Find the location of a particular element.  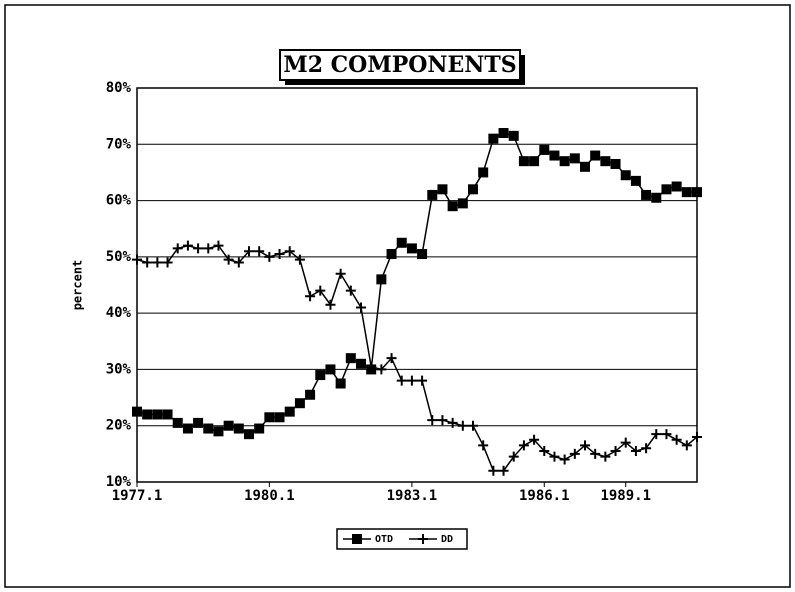

x-tick-label: 1986.1 is located at coordinates (544, 496).